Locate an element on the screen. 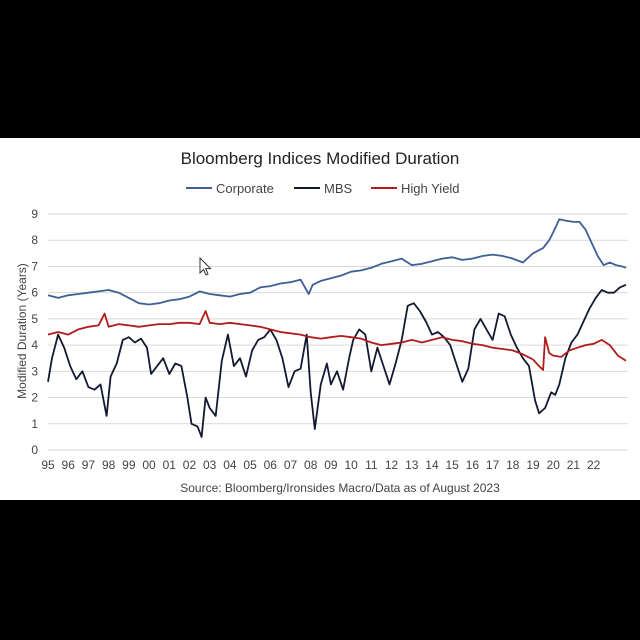  x-tick-label: 06 is located at coordinates (271, 465).